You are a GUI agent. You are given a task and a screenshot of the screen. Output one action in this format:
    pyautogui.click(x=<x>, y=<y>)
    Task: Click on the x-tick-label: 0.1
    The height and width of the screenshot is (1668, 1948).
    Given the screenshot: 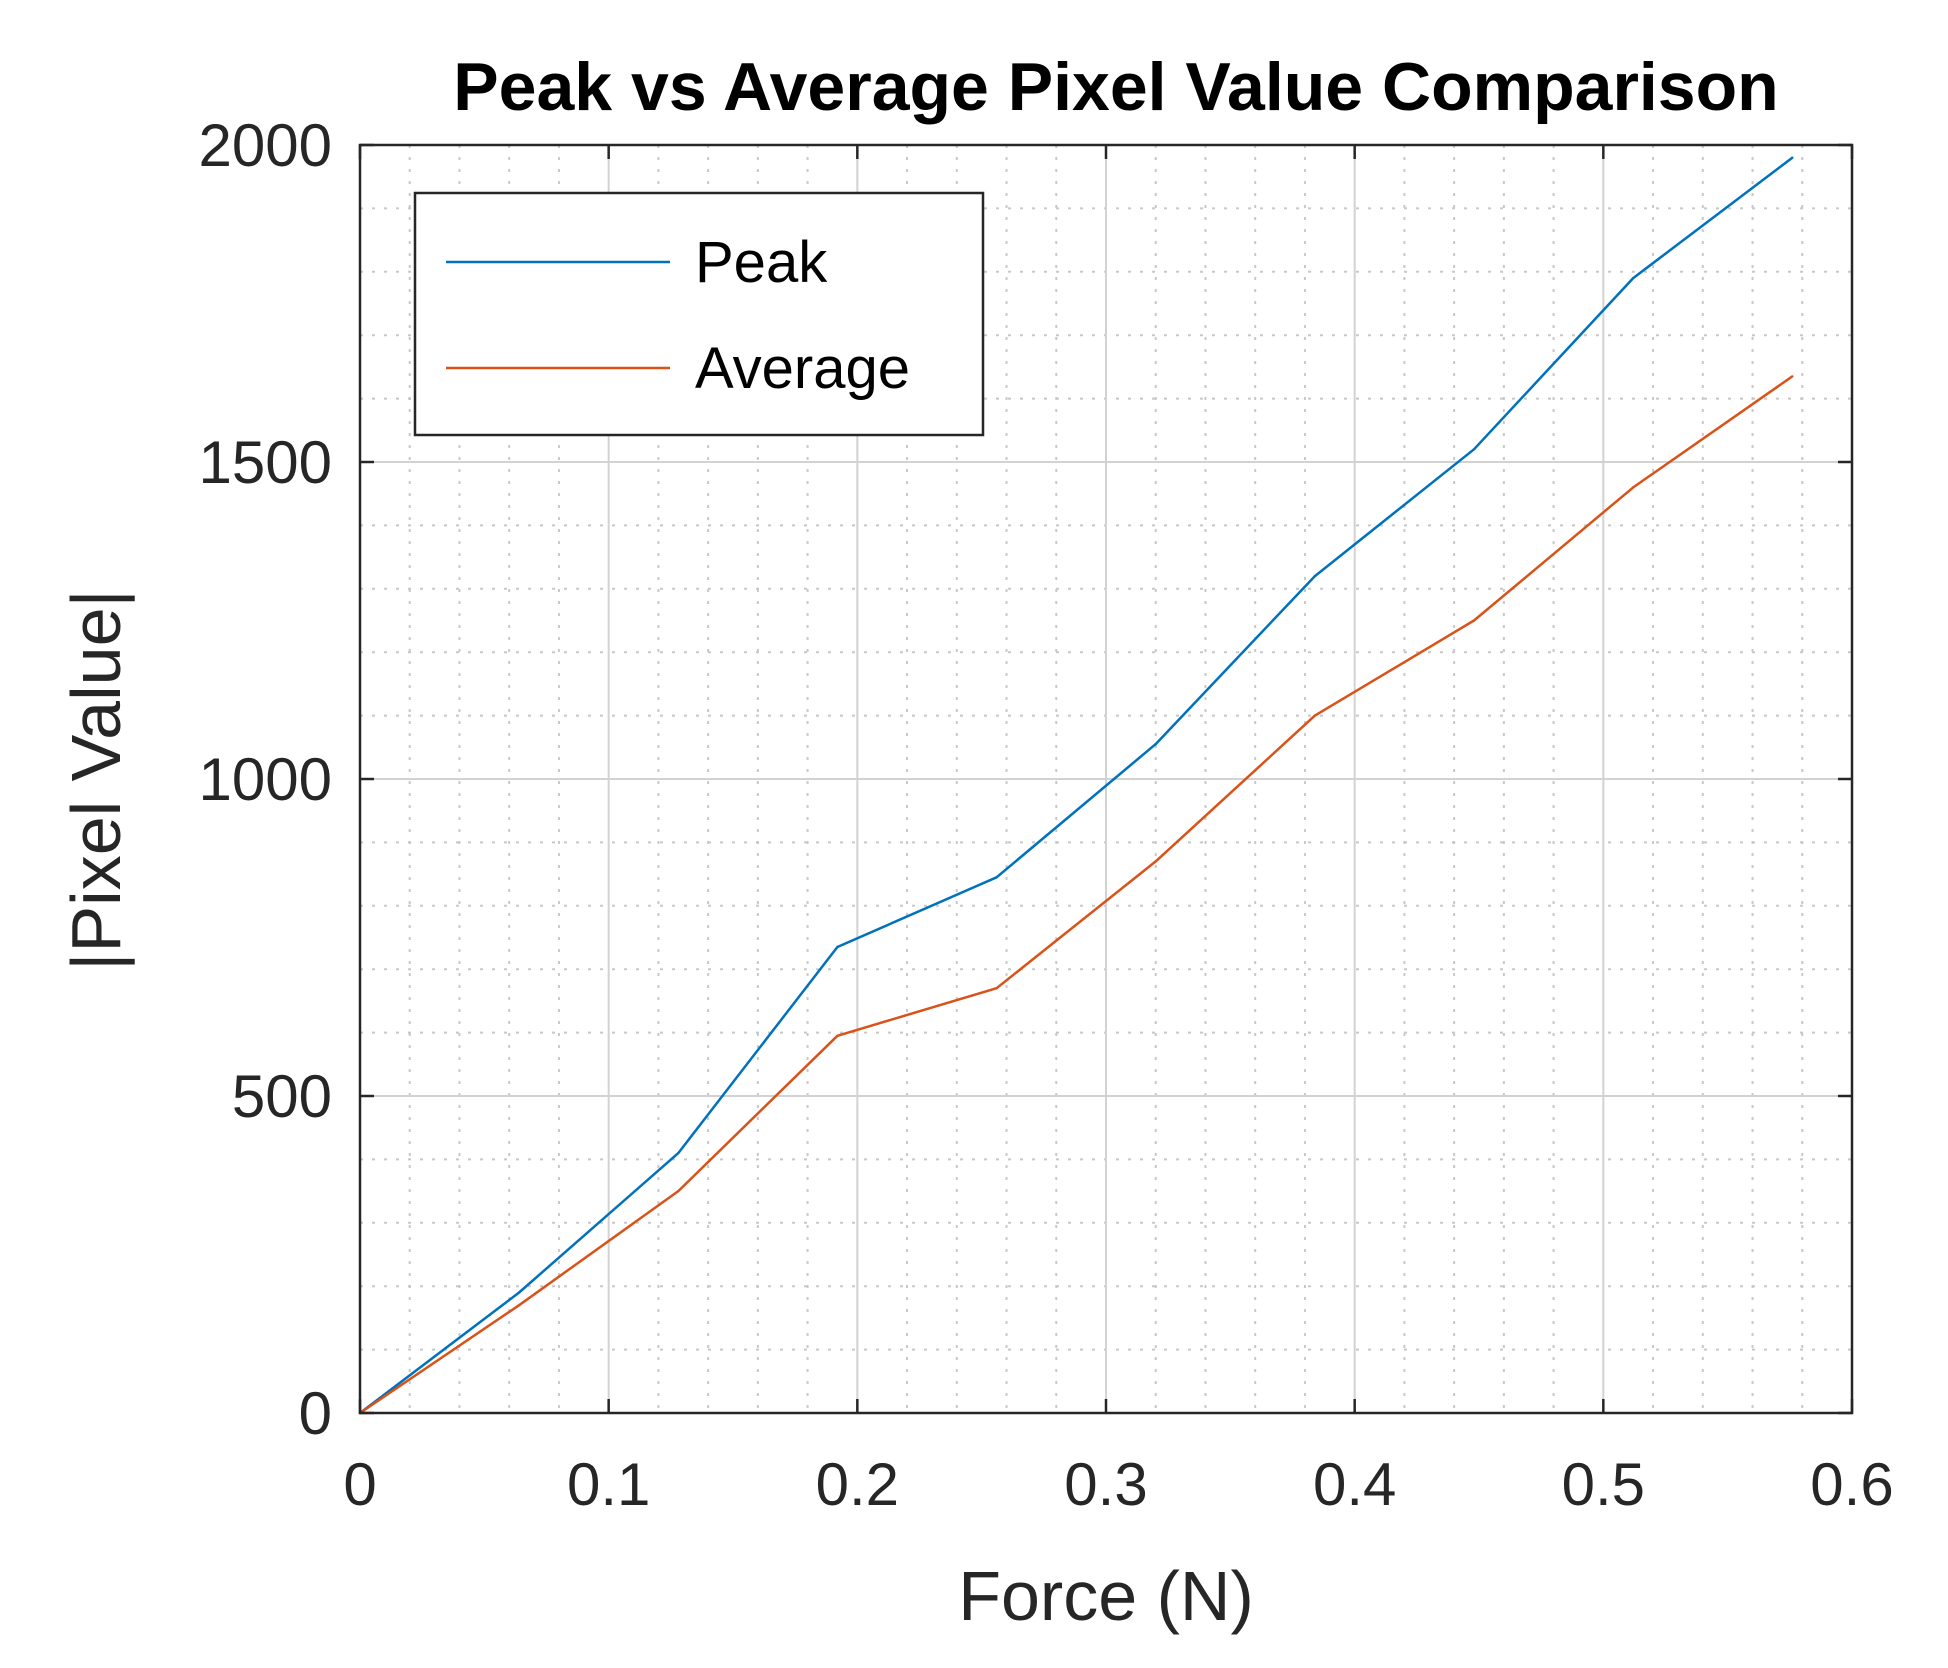 What is the action you would take?
    pyautogui.click(x=608, y=1484)
    